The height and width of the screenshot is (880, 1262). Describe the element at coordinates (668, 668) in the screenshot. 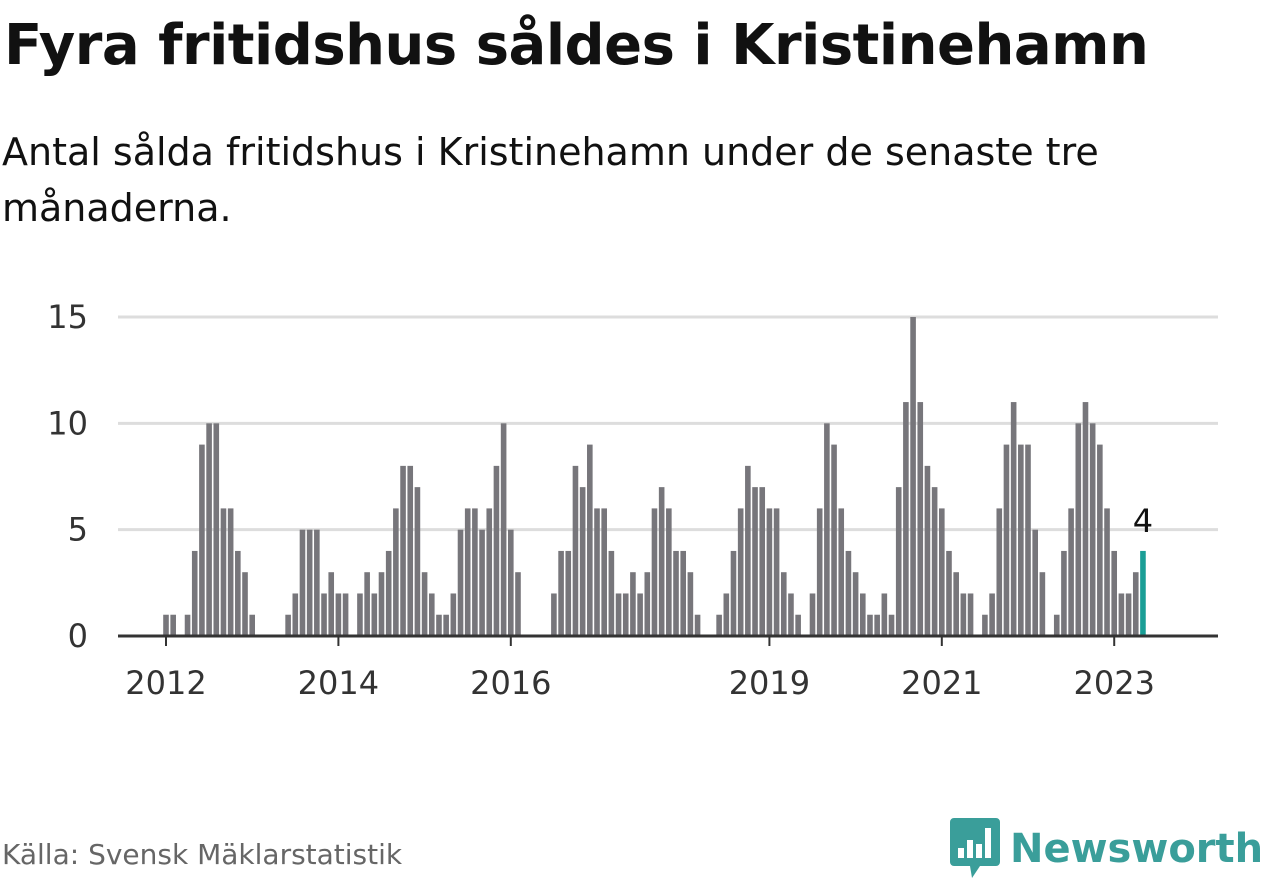

I see `x-axis: 2012 2014 2016 2019 2021 2023` at that location.